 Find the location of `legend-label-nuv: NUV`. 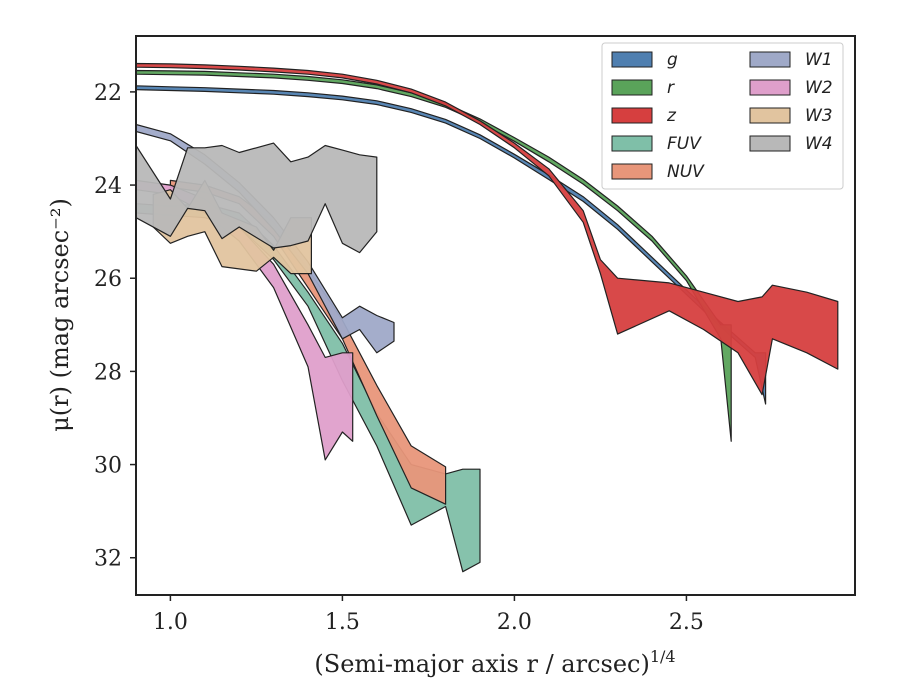

legend-label-nuv: NUV is located at coordinates (686, 172).